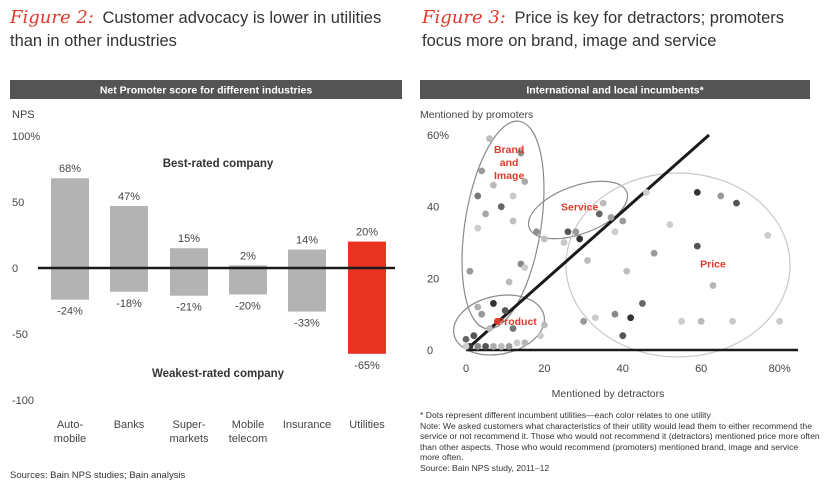  What do you see at coordinates (248, 306) in the screenshot?
I see `bar-worst-label: -20%` at bounding box center [248, 306].